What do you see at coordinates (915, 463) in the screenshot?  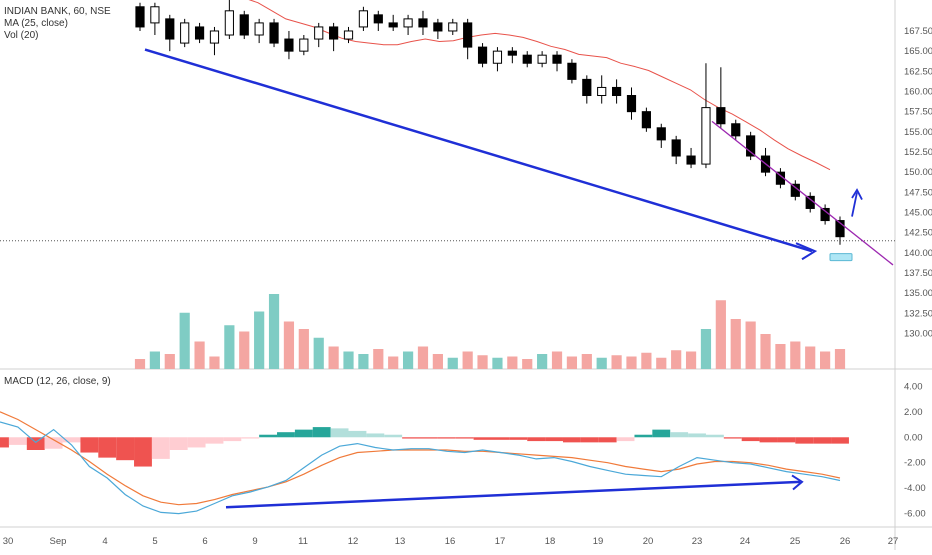 I see `macd-tick-label: -2.00` at bounding box center [915, 463].